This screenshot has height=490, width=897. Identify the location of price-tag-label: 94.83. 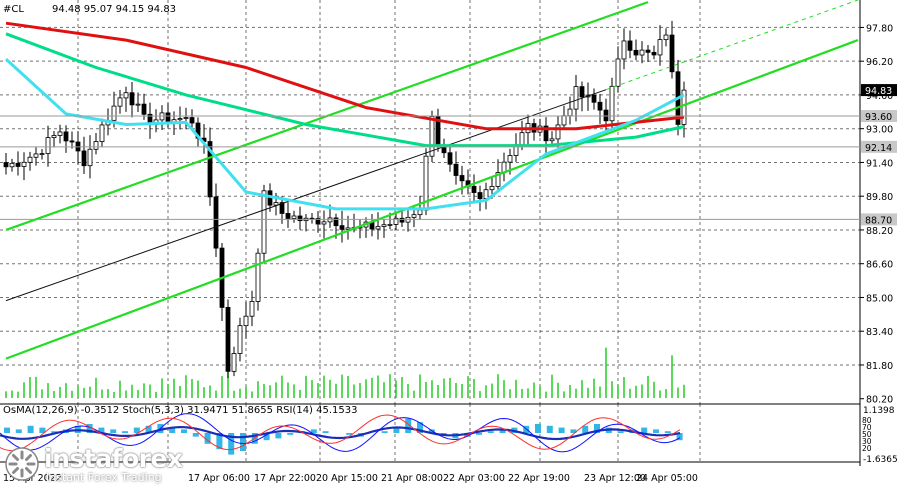
(878, 91).